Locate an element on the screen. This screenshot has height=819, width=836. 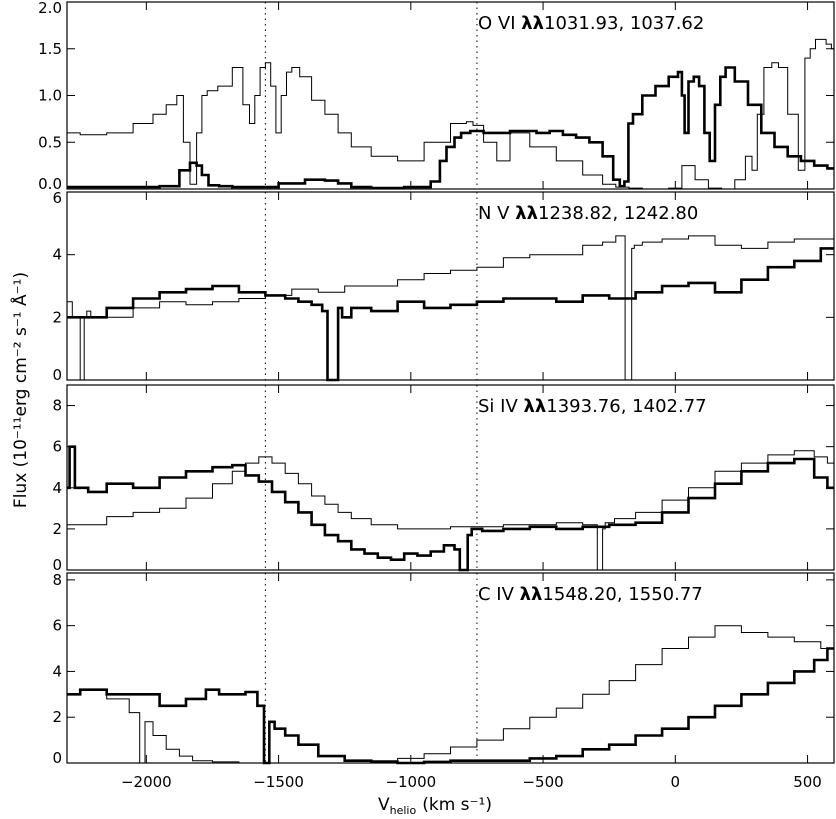
x-tick-label: −2000 is located at coordinates (146, 782).